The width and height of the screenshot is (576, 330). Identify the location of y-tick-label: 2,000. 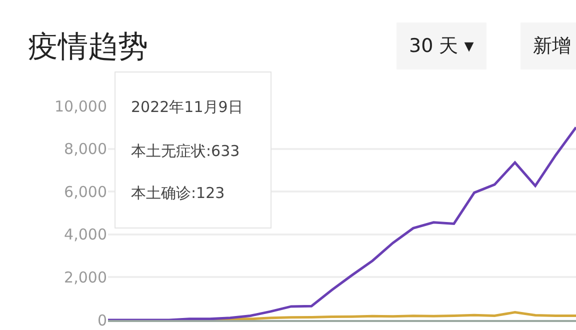
(85, 277).